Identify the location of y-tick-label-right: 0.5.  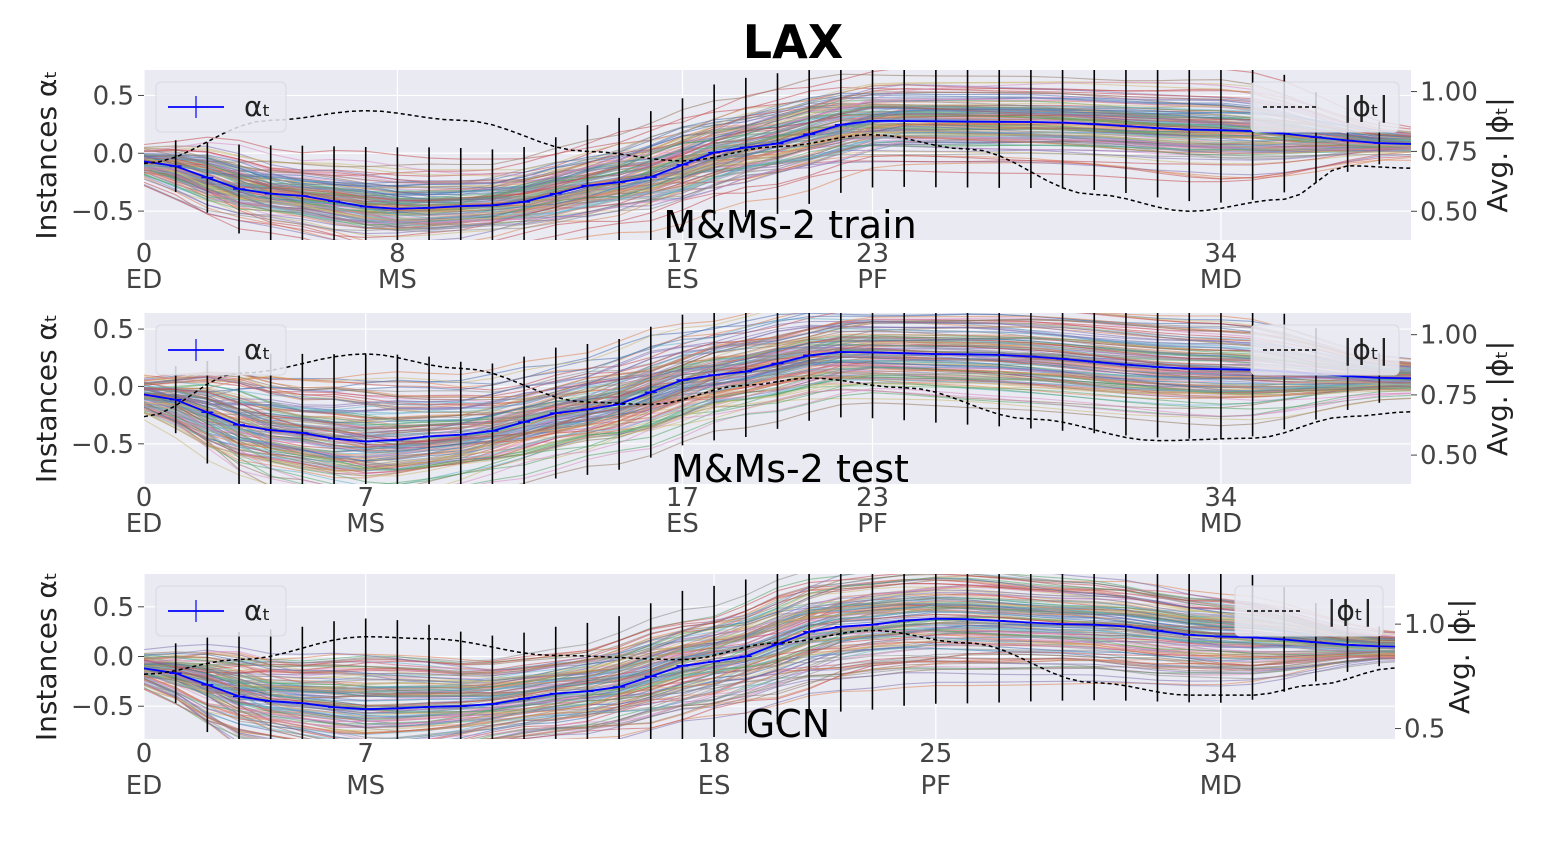
(1424, 730).